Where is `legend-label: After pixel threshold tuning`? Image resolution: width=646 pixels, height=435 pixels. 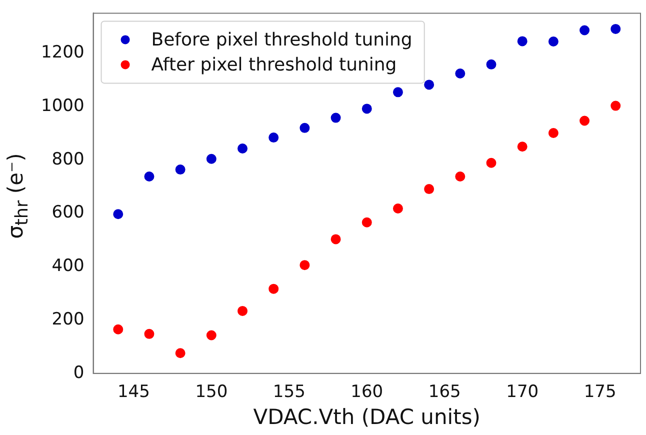 legend-label: After pixel threshold tuning is located at coordinates (274, 65).